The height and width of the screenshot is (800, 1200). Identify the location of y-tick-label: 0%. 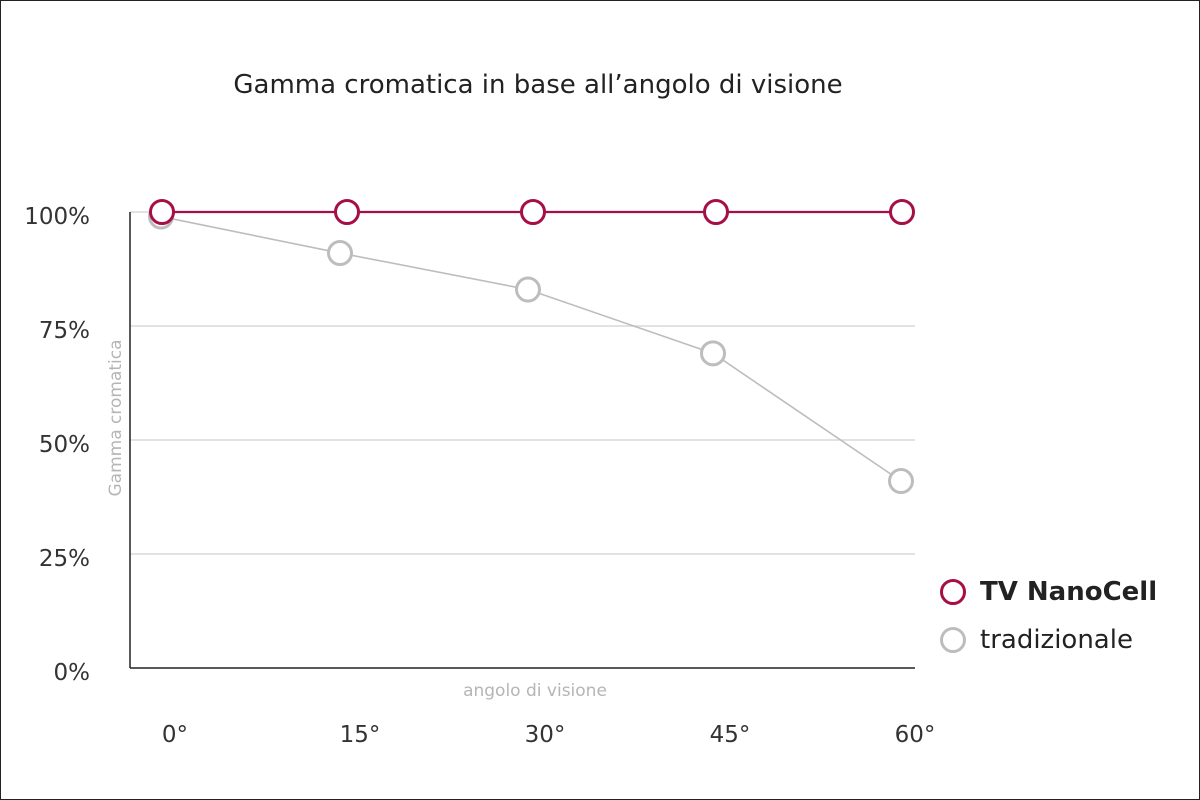
(72, 673).